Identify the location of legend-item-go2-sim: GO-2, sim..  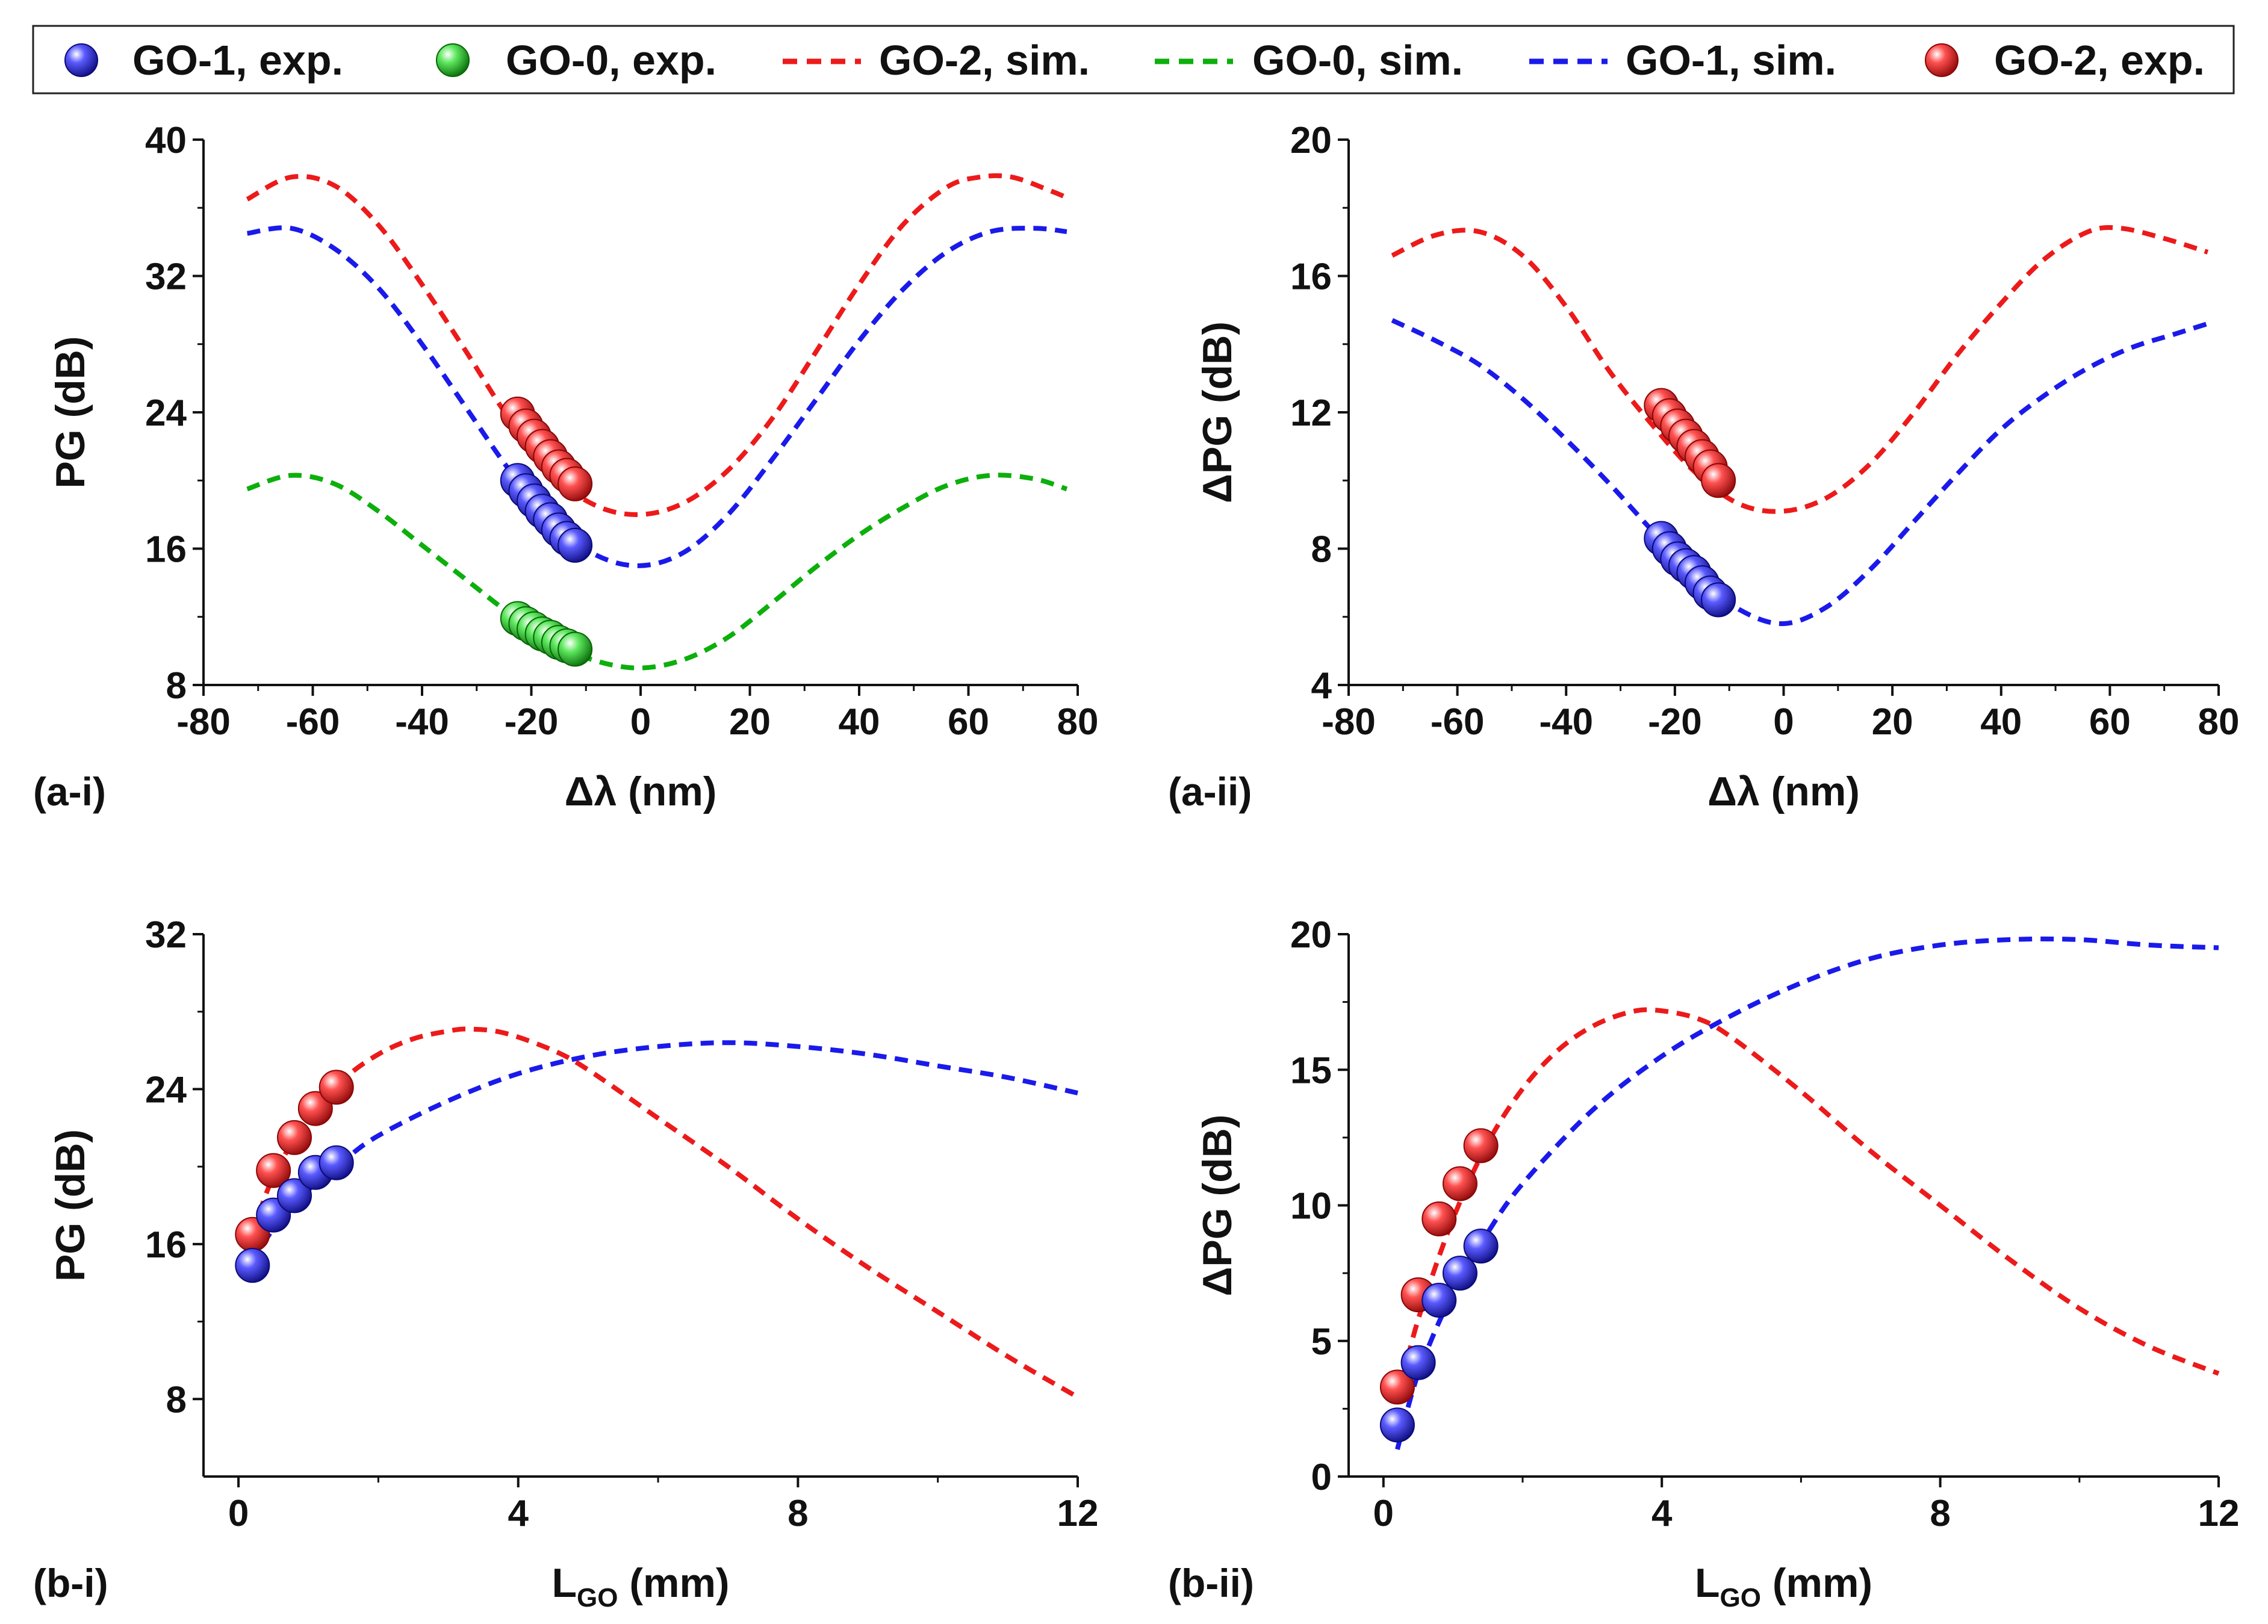
(936, 60).